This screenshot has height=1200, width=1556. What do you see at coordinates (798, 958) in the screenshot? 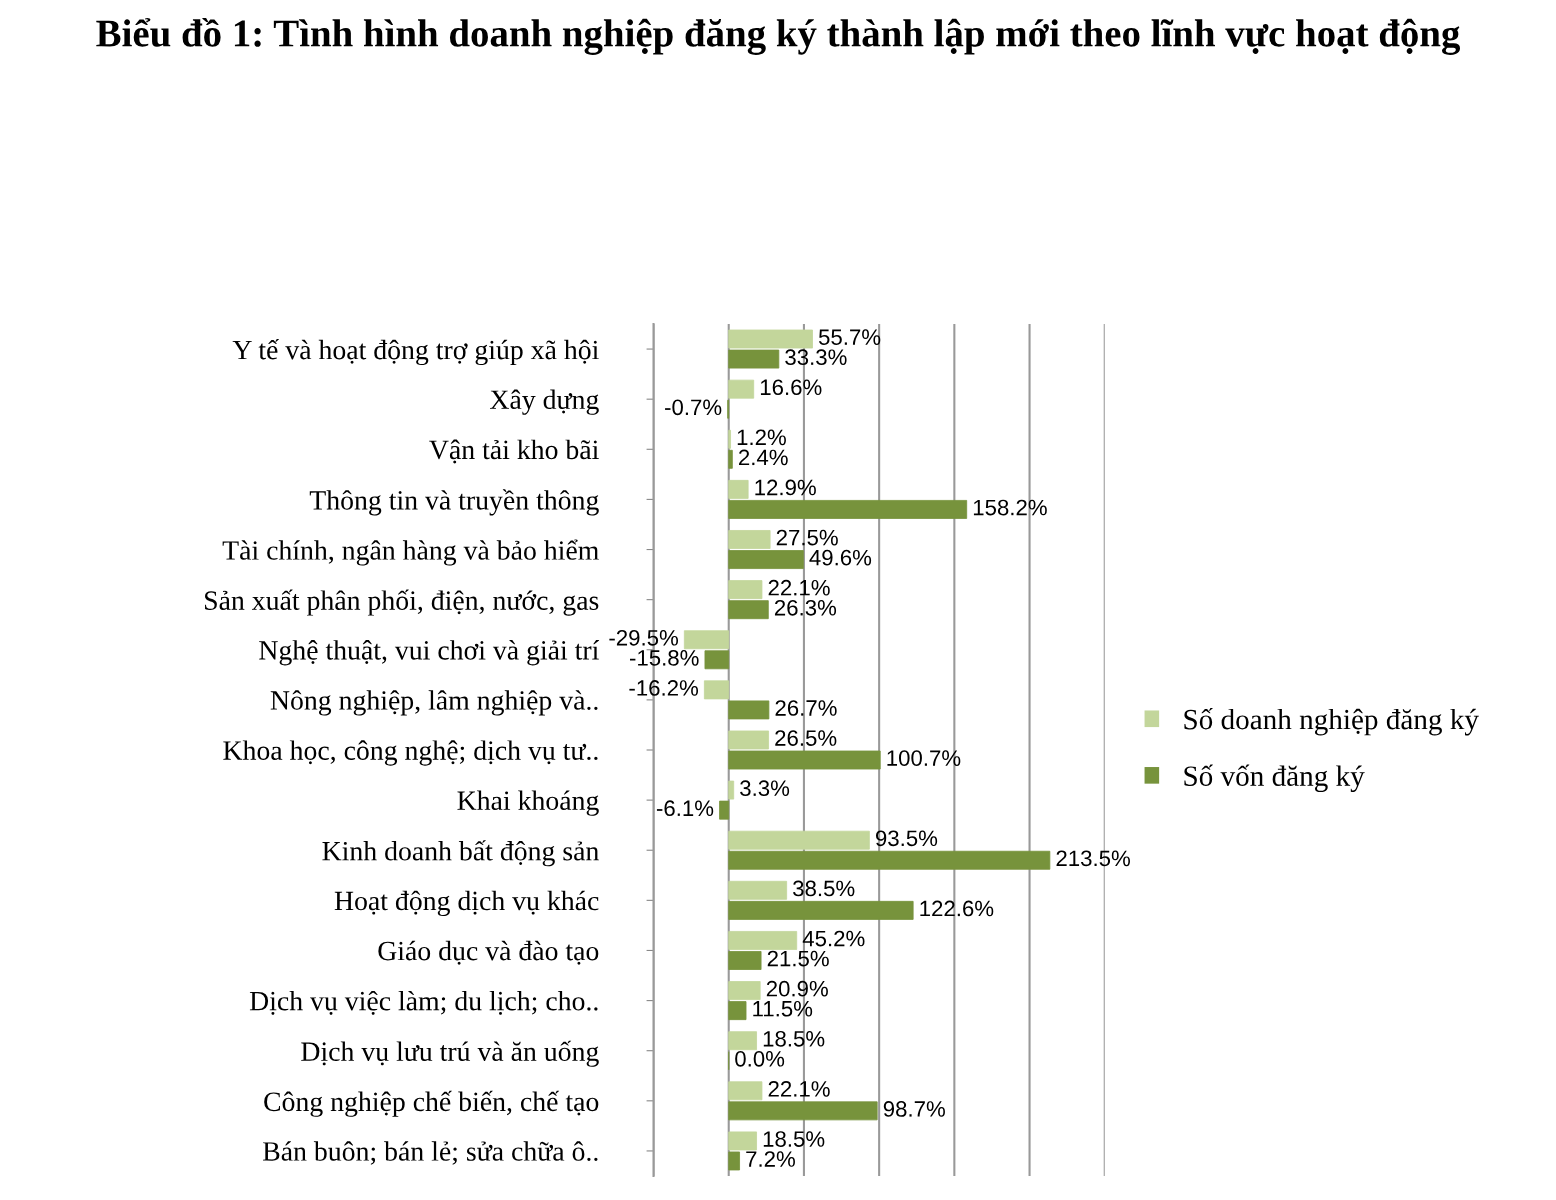
I see `data-label: 21.5%` at bounding box center [798, 958].